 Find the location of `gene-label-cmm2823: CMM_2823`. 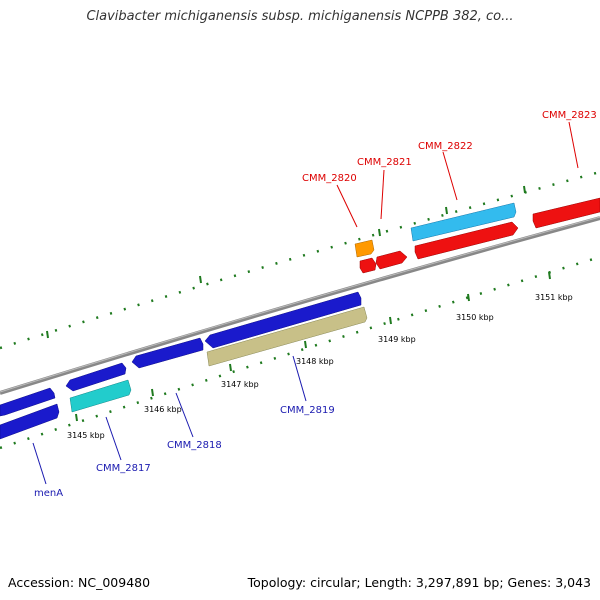

gene-label-cmm2823: CMM_2823 is located at coordinates (569, 115).